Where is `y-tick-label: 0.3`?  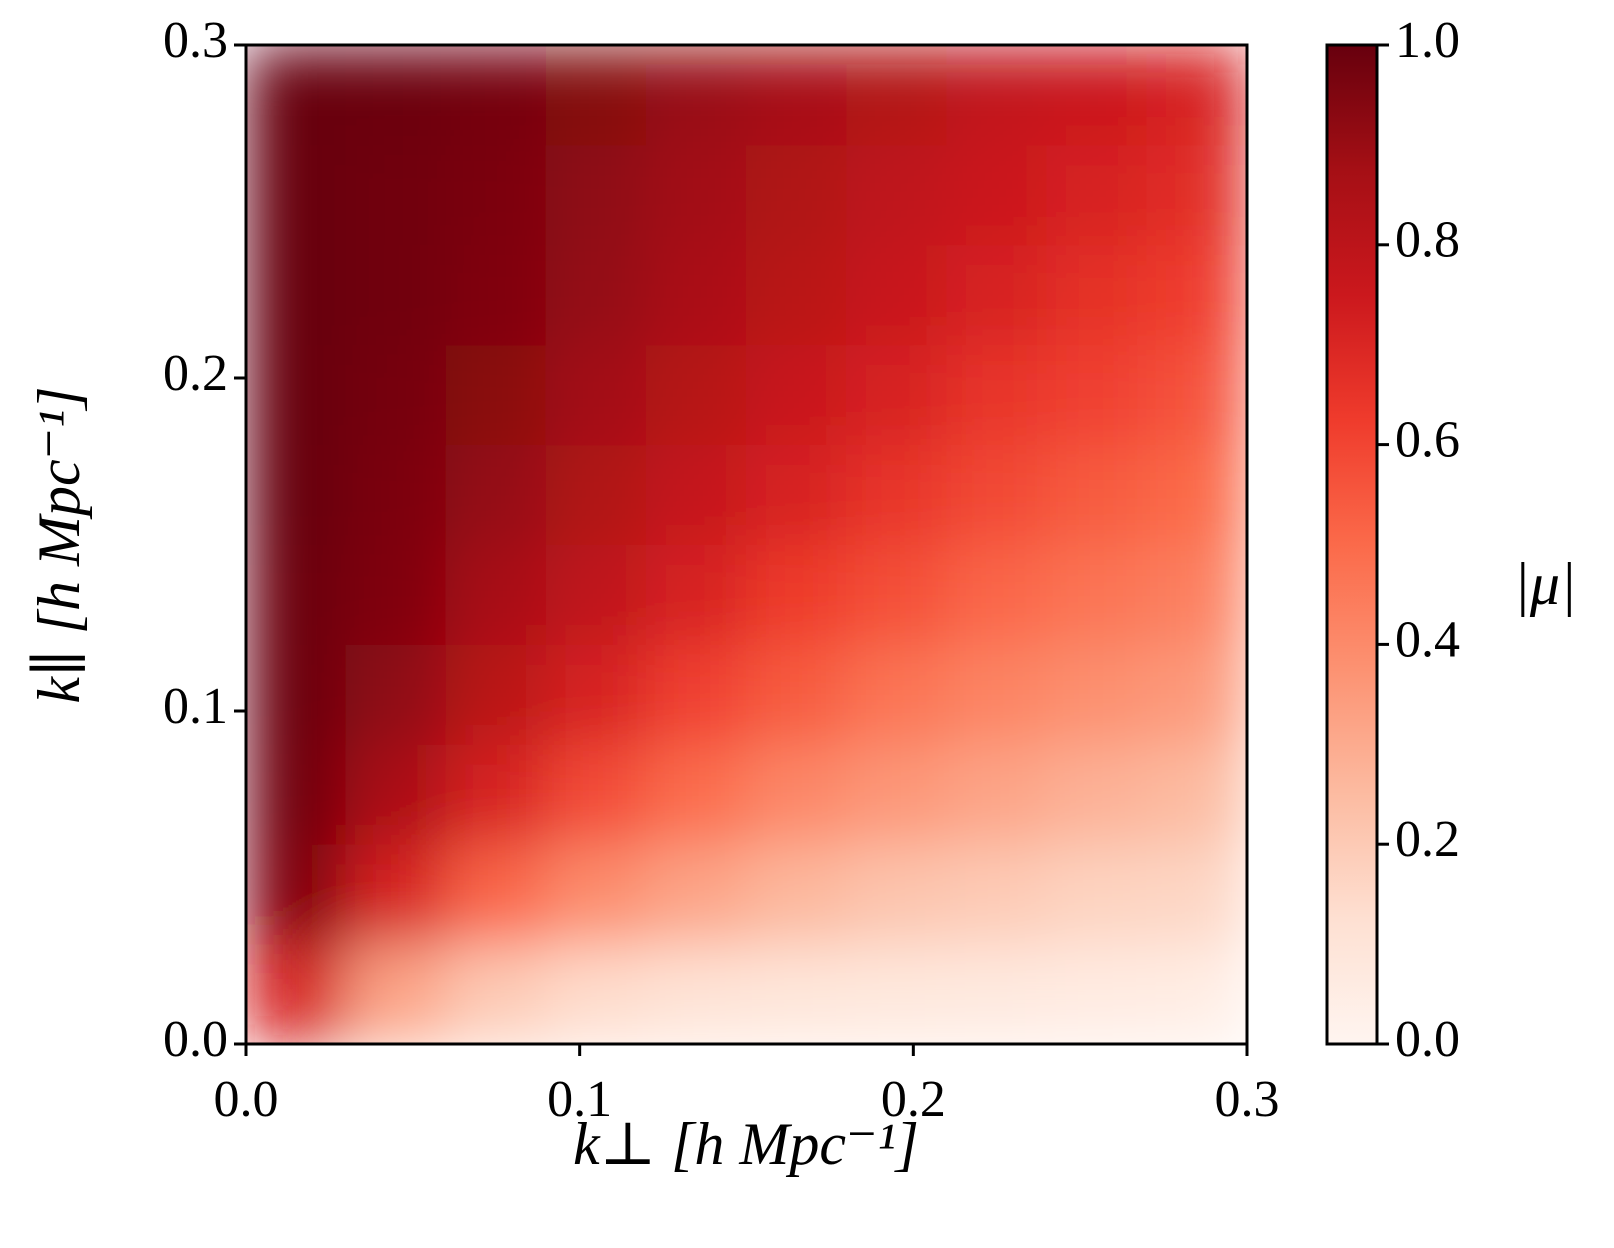 y-tick-label: 0.3 is located at coordinates (195, 40).